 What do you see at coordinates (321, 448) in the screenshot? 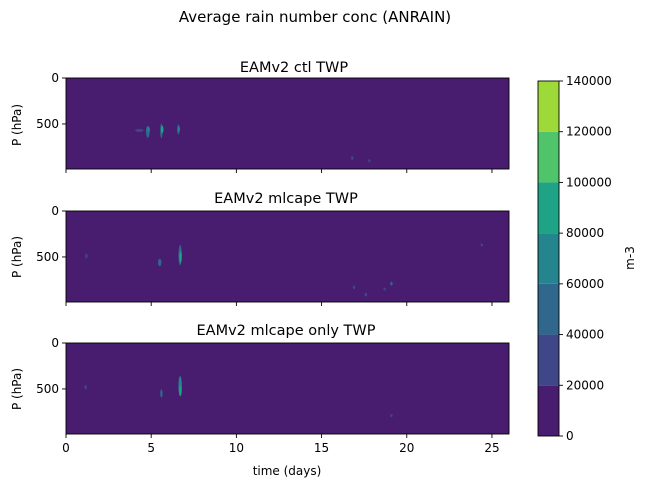
I see `x-tick-label: 15` at bounding box center [321, 448].